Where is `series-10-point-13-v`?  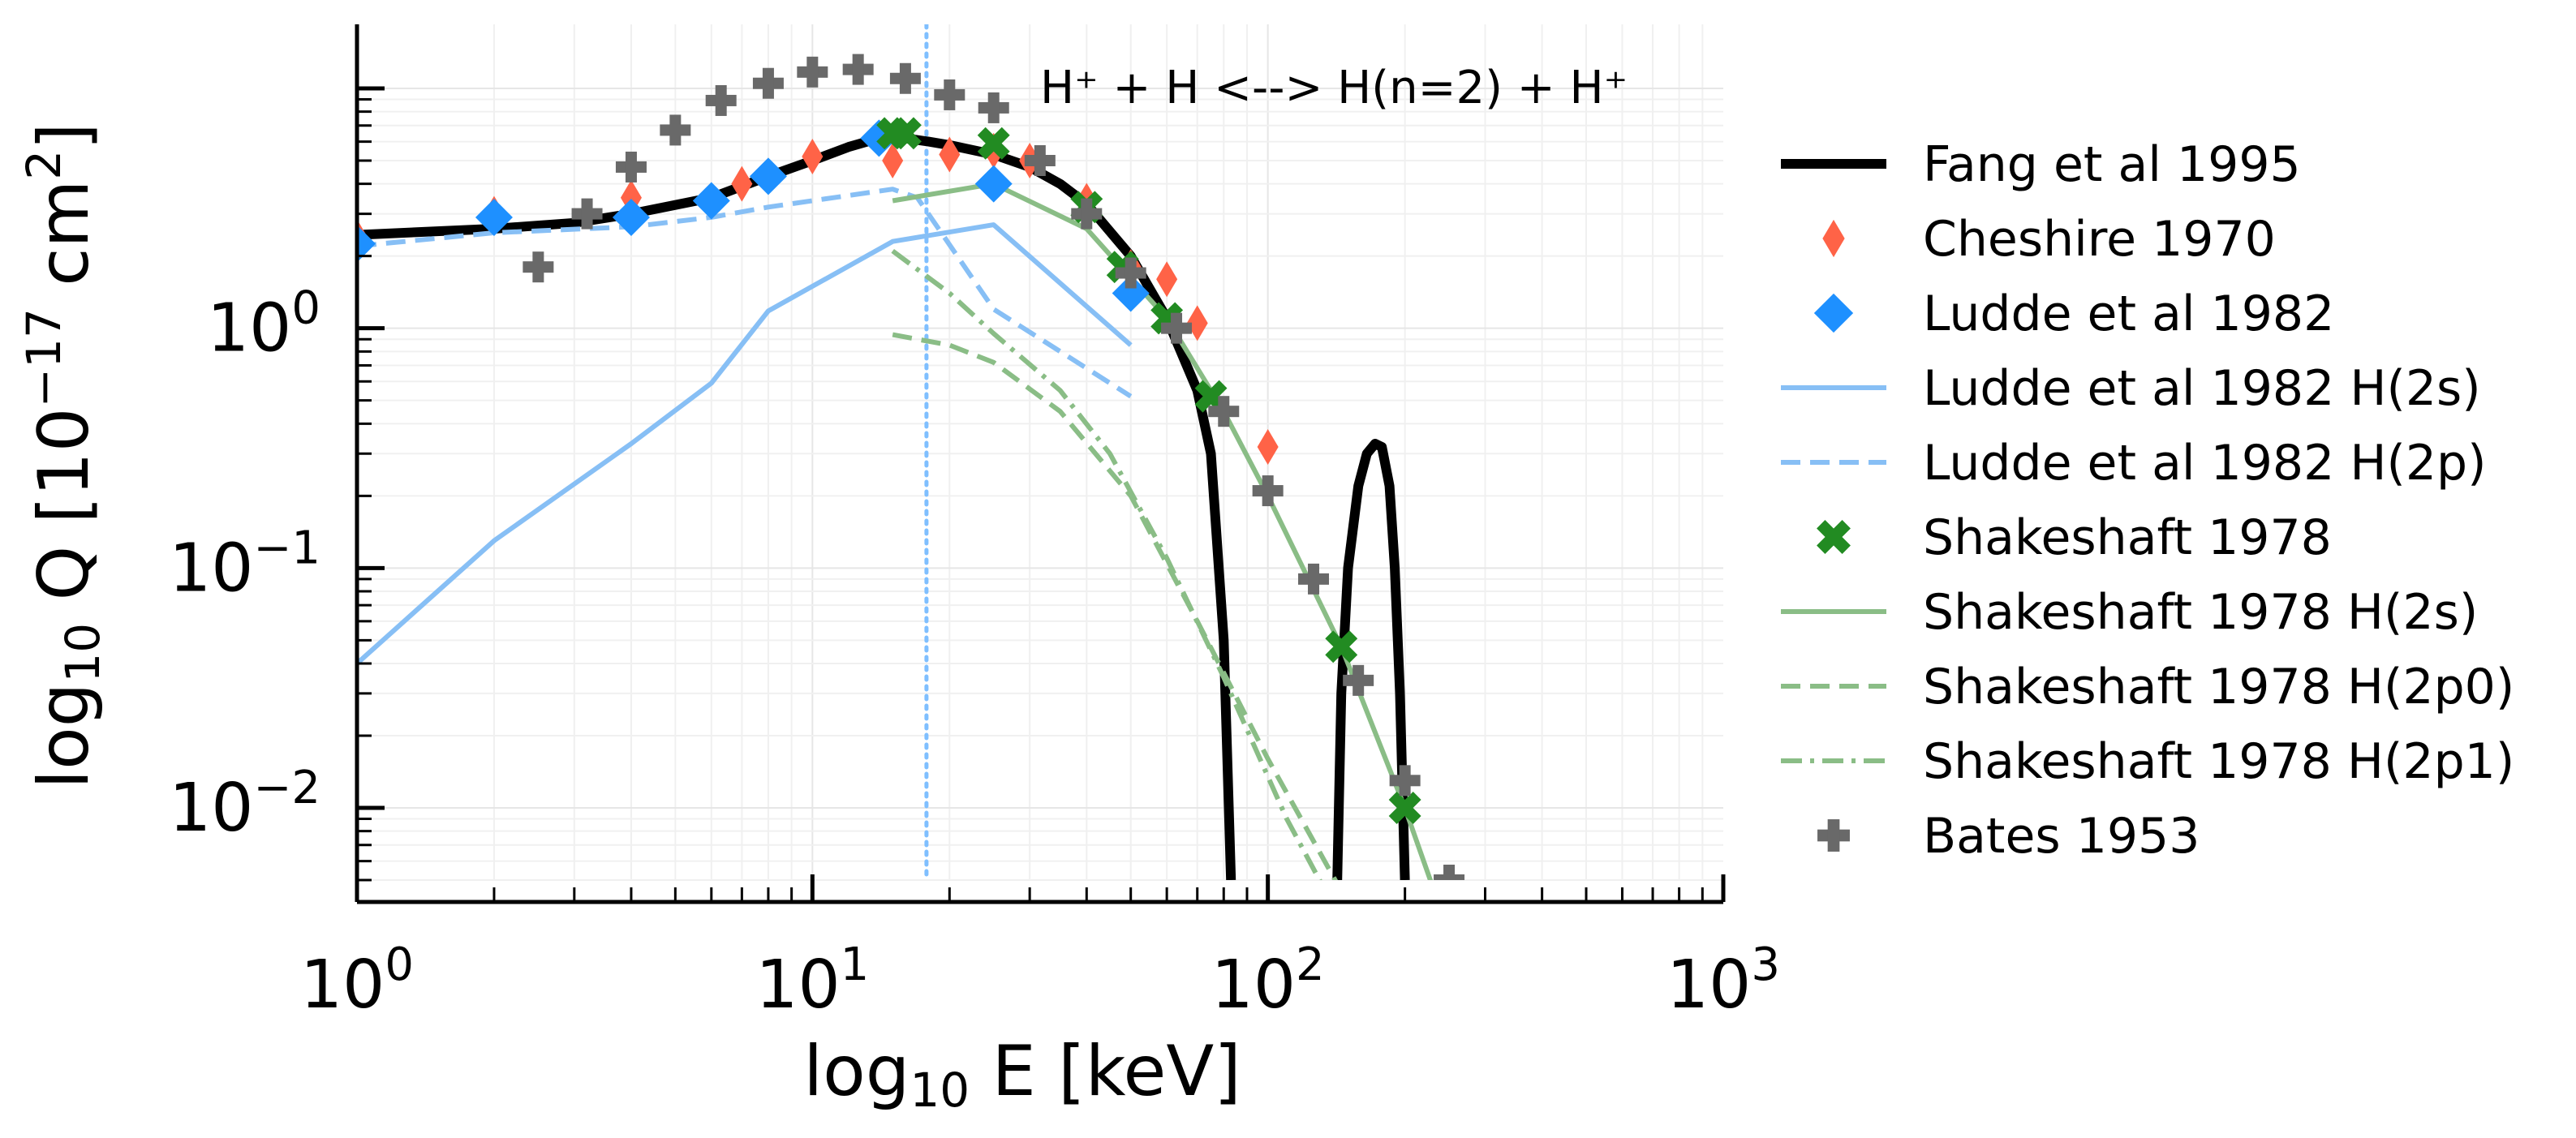 series-10-point-13-v is located at coordinates (1131, 273).